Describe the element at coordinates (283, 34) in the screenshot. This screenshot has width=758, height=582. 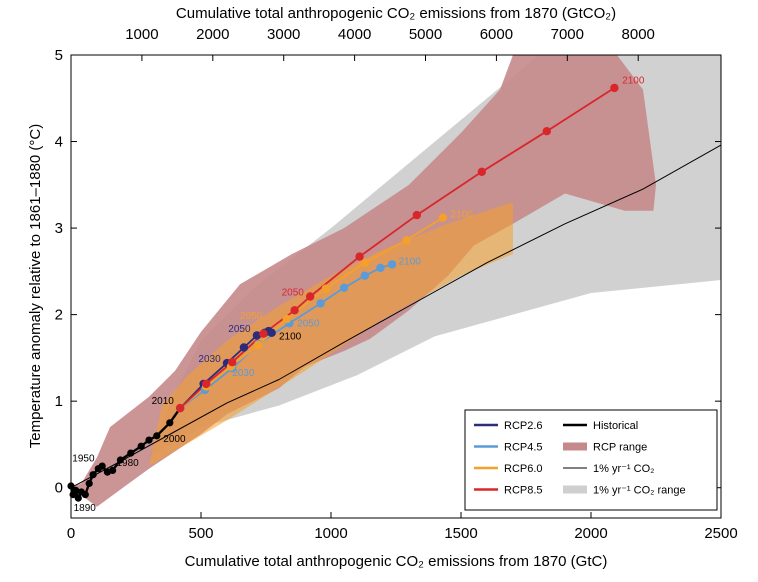
I see `x2-tick-label: 3000` at that location.